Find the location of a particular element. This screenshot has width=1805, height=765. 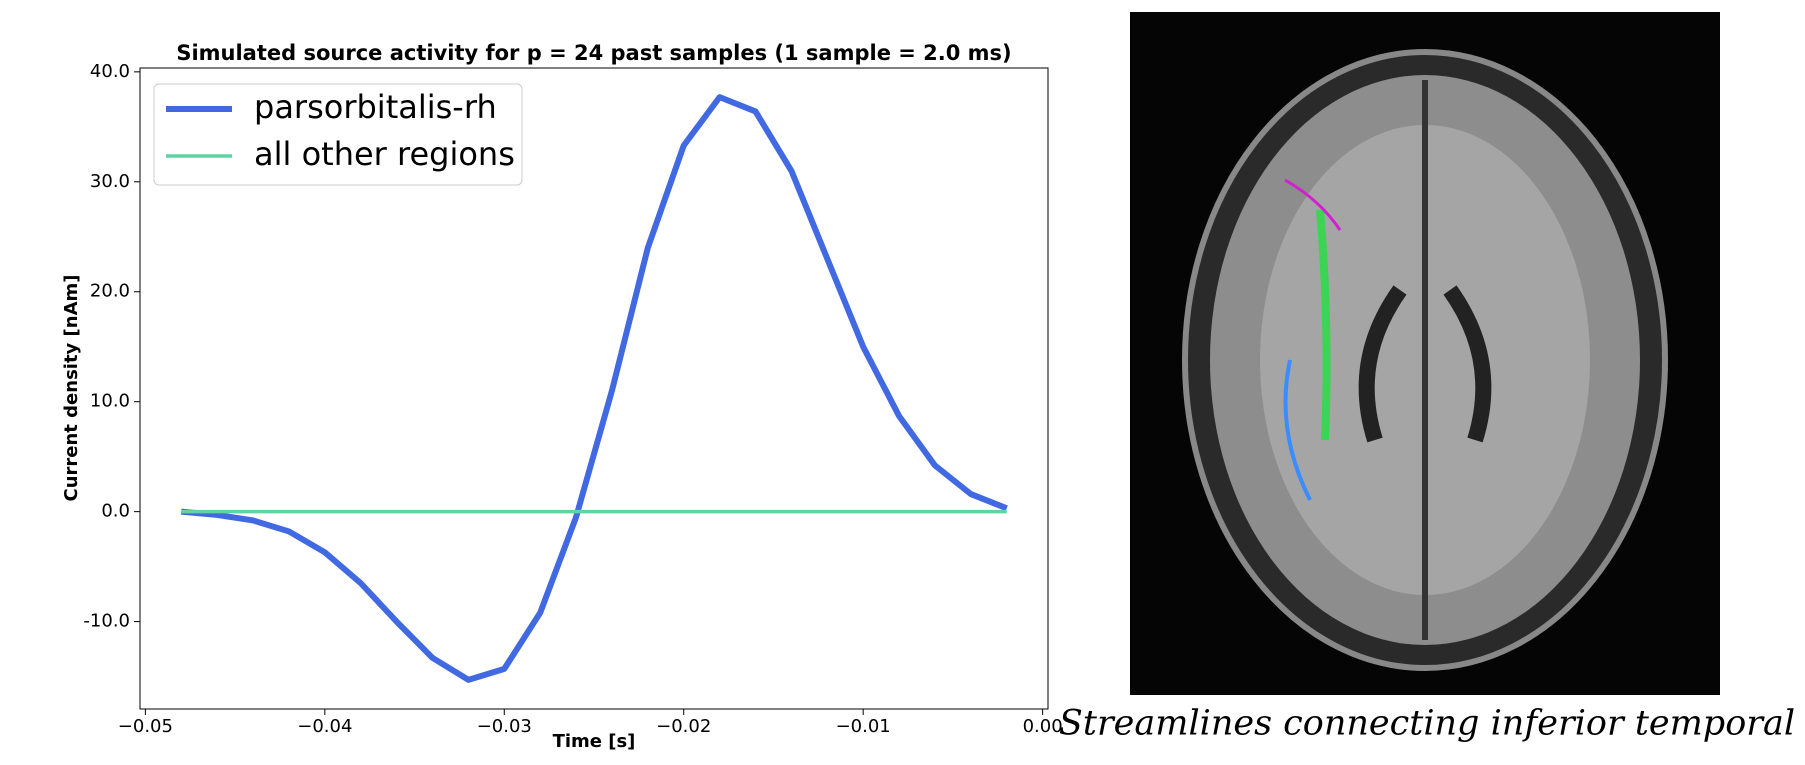

legend-box is located at coordinates (338, 134).